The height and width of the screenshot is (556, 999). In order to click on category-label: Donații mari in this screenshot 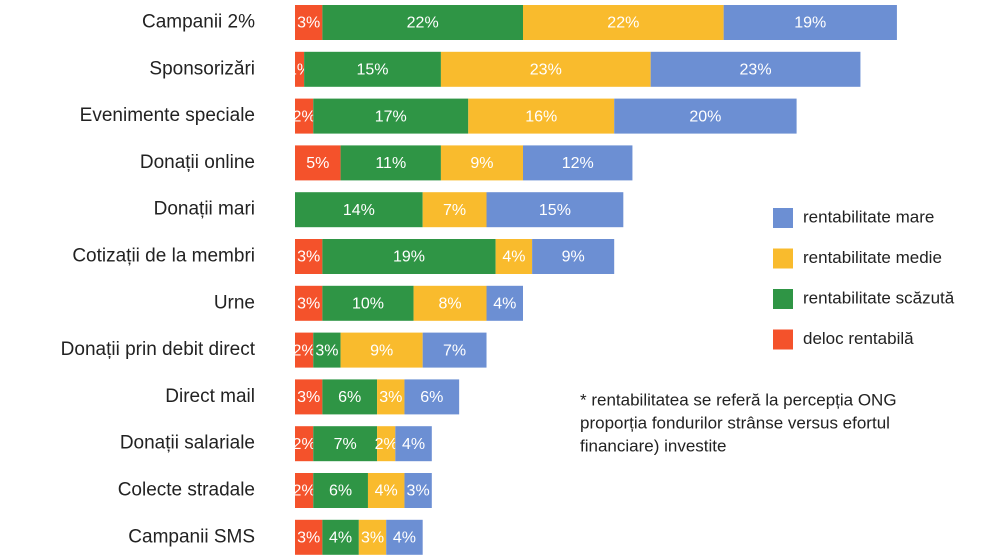, I will do `click(204, 209)`.